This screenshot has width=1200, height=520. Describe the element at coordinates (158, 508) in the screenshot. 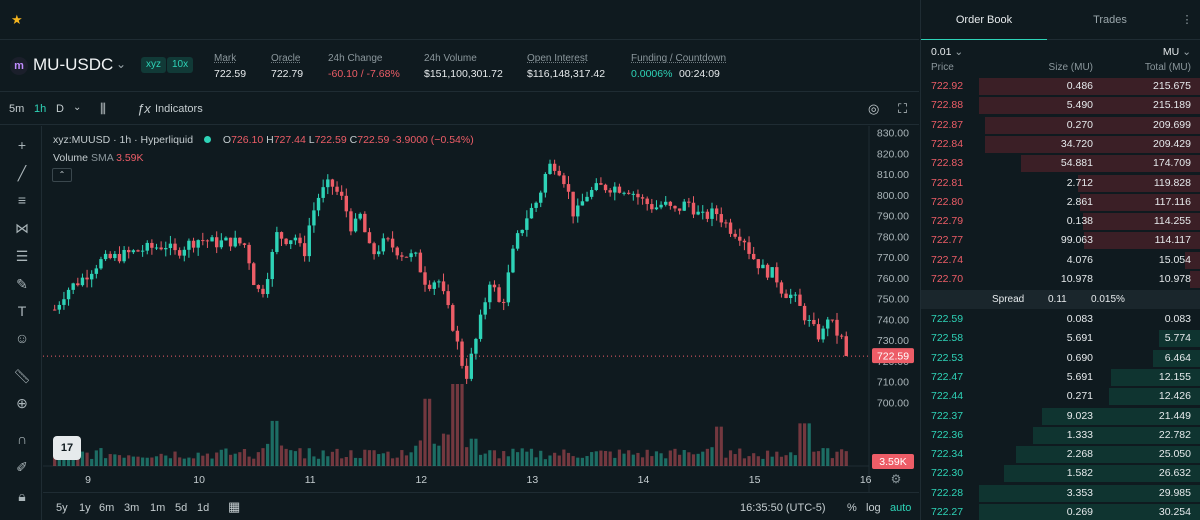

I see `range-1m: 1m` at that location.